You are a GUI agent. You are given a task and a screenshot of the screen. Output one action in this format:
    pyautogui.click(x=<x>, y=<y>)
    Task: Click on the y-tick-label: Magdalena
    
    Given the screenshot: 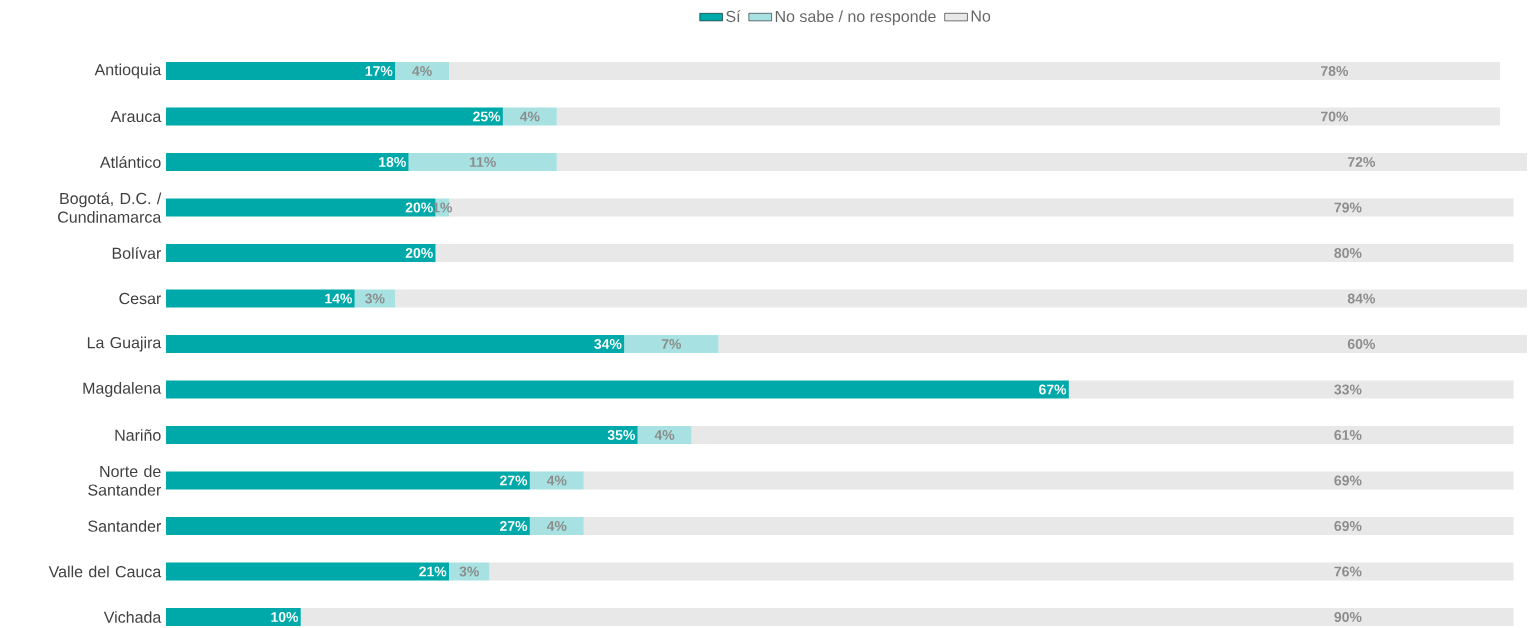 What is the action you would take?
    pyautogui.click(x=122, y=389)
    